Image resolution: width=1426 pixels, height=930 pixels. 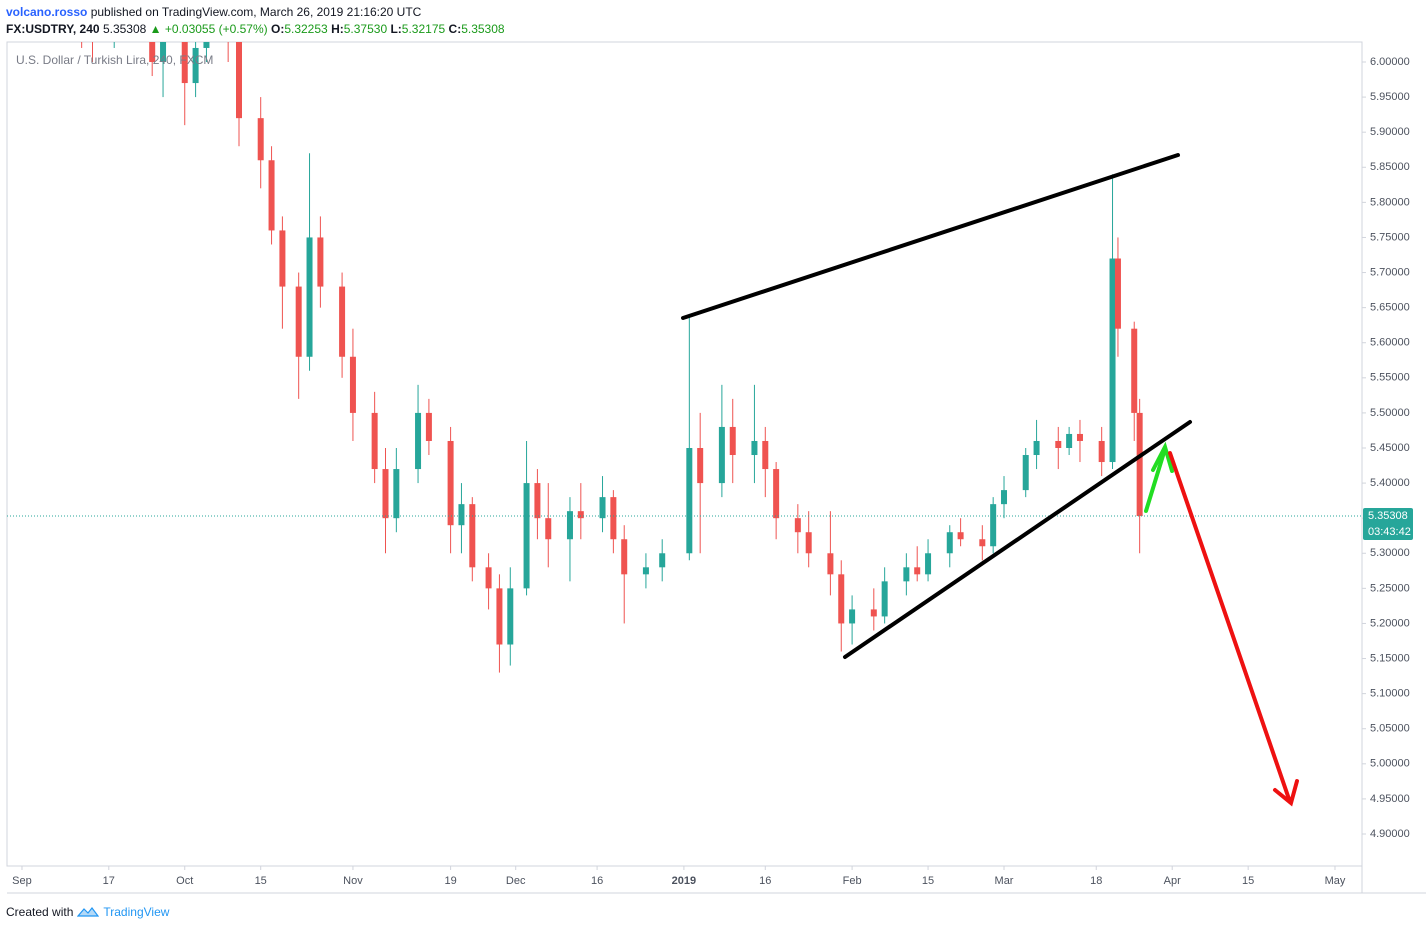 I want to click on y-tick-label: 4.90000, so click(x=1390, y=834).